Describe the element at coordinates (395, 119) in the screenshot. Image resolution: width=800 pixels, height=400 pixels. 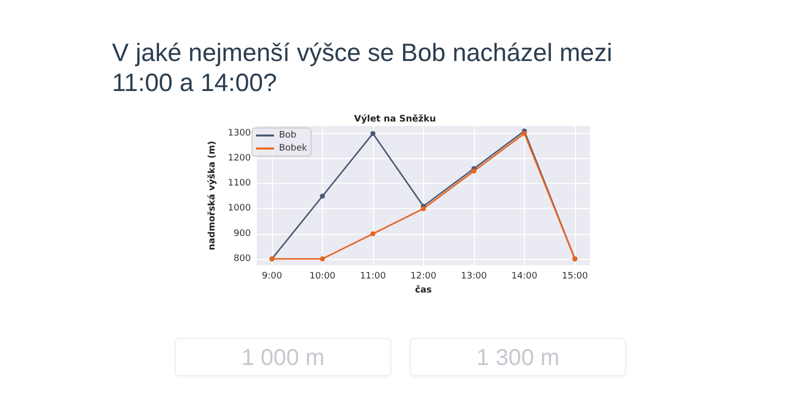
I see `chart-subtitle: Výlet na Sněžku` at that location.